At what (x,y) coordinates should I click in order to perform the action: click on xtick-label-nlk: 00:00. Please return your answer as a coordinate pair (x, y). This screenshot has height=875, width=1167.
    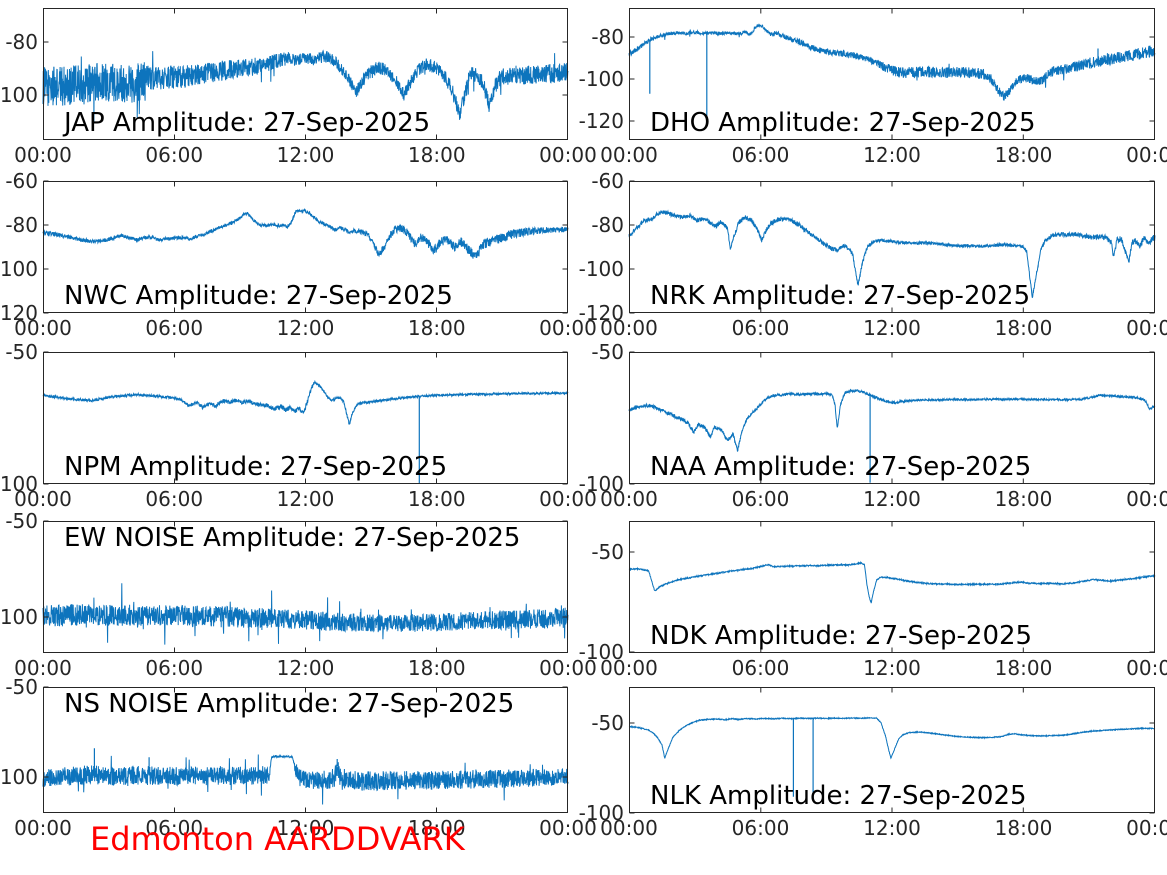
    Looking at the image, I should click on (629, 828).